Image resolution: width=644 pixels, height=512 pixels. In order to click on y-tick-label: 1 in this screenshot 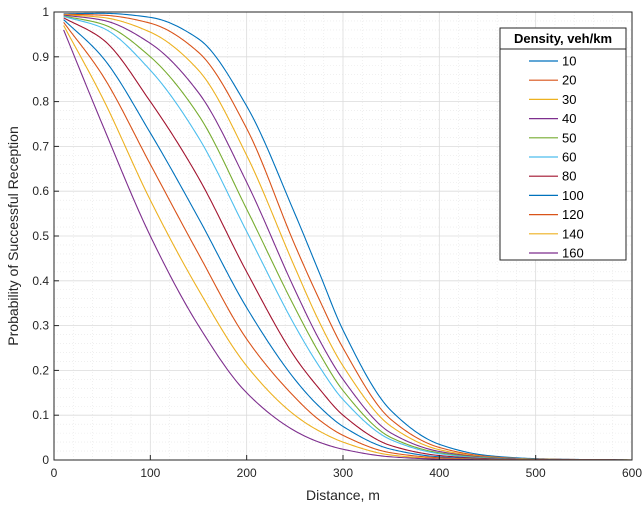, I will do `click(45, 12)`.